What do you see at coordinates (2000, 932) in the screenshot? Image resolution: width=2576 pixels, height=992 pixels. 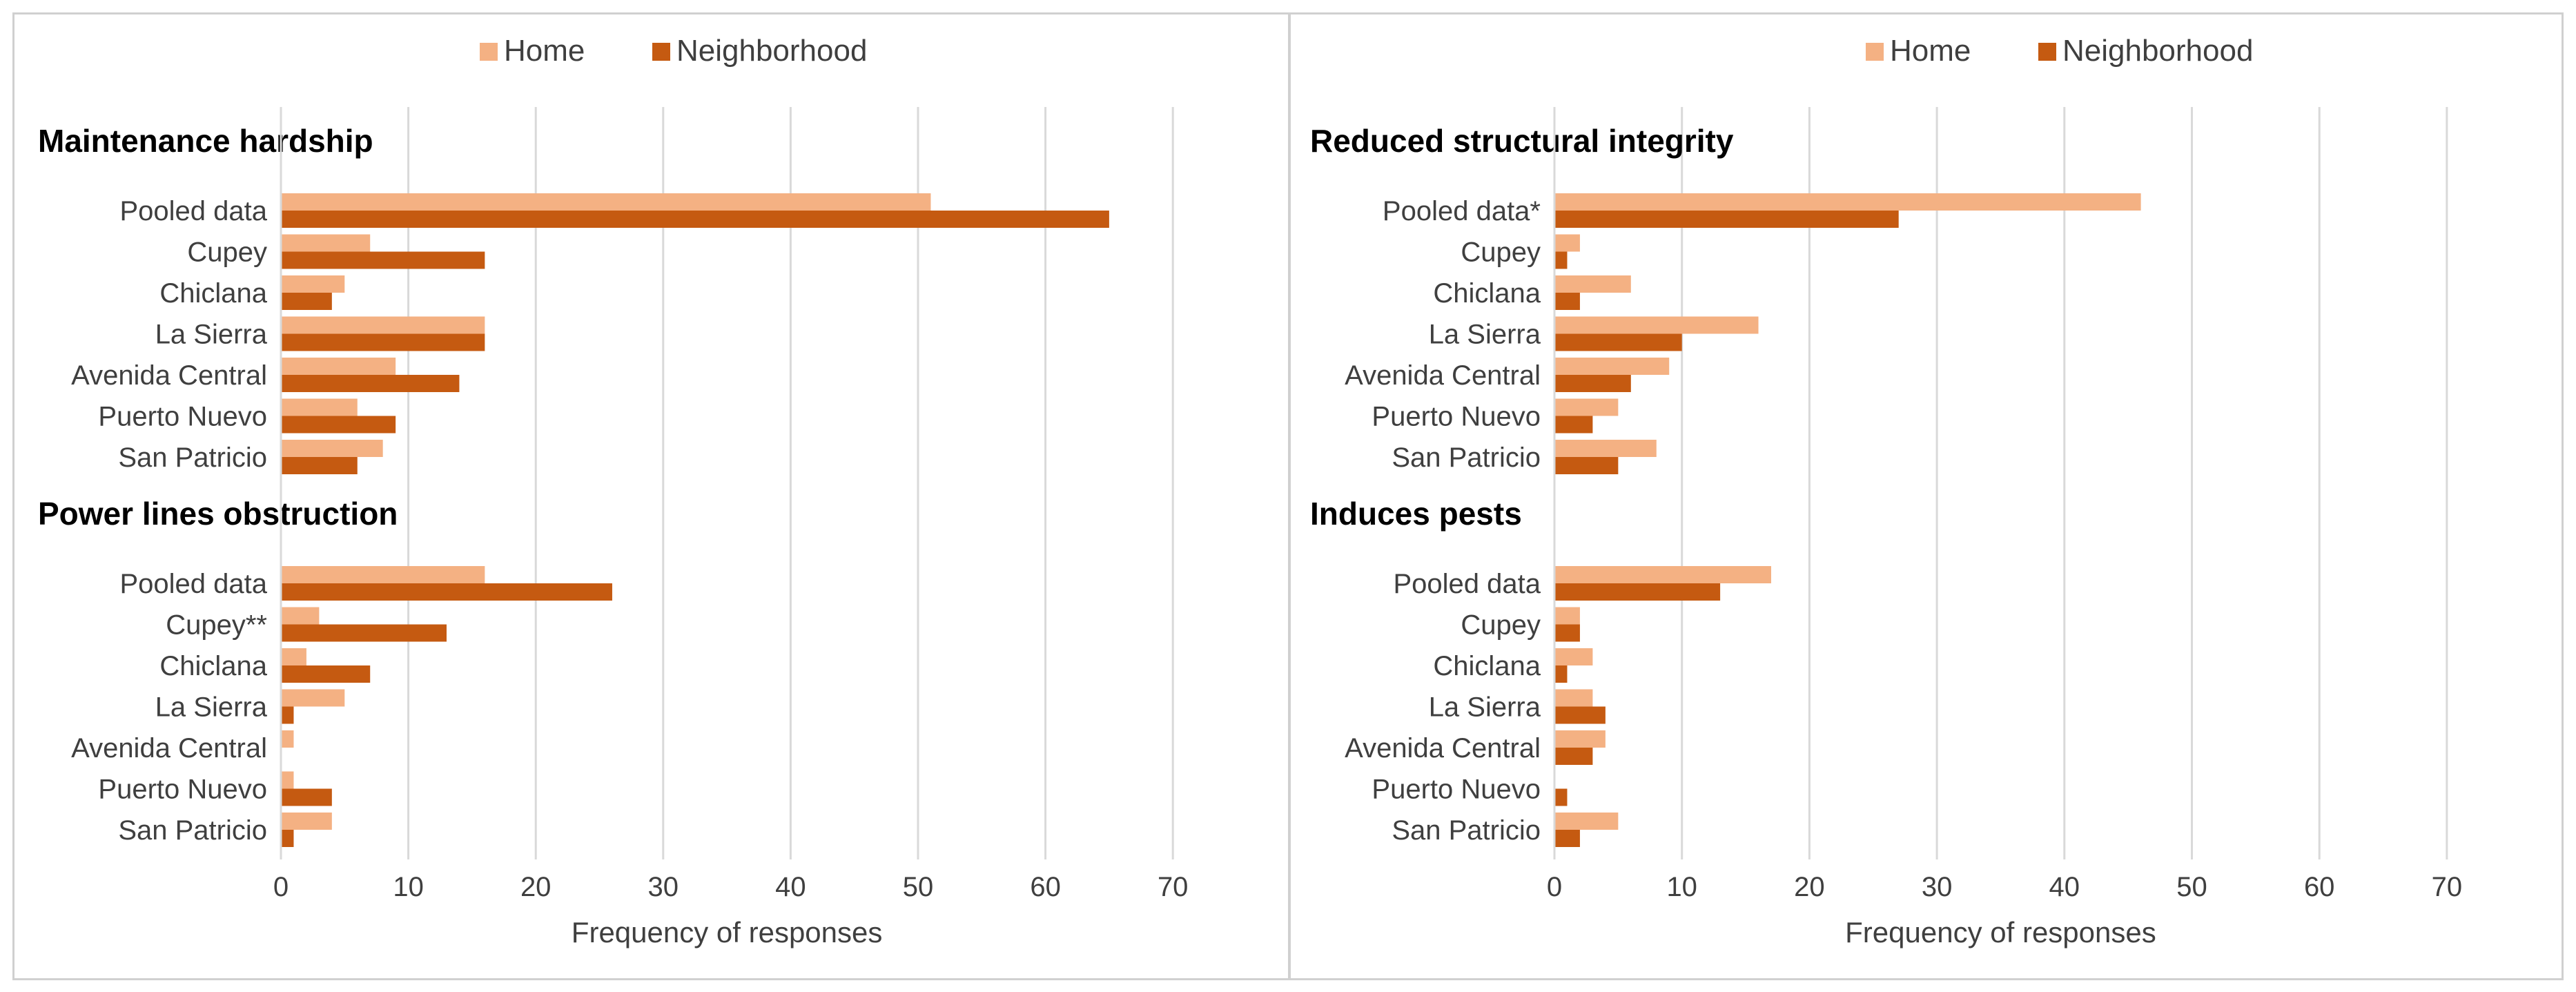 I see `x-axis-title: Frequency of responses` at bounding box center [2000, 932].